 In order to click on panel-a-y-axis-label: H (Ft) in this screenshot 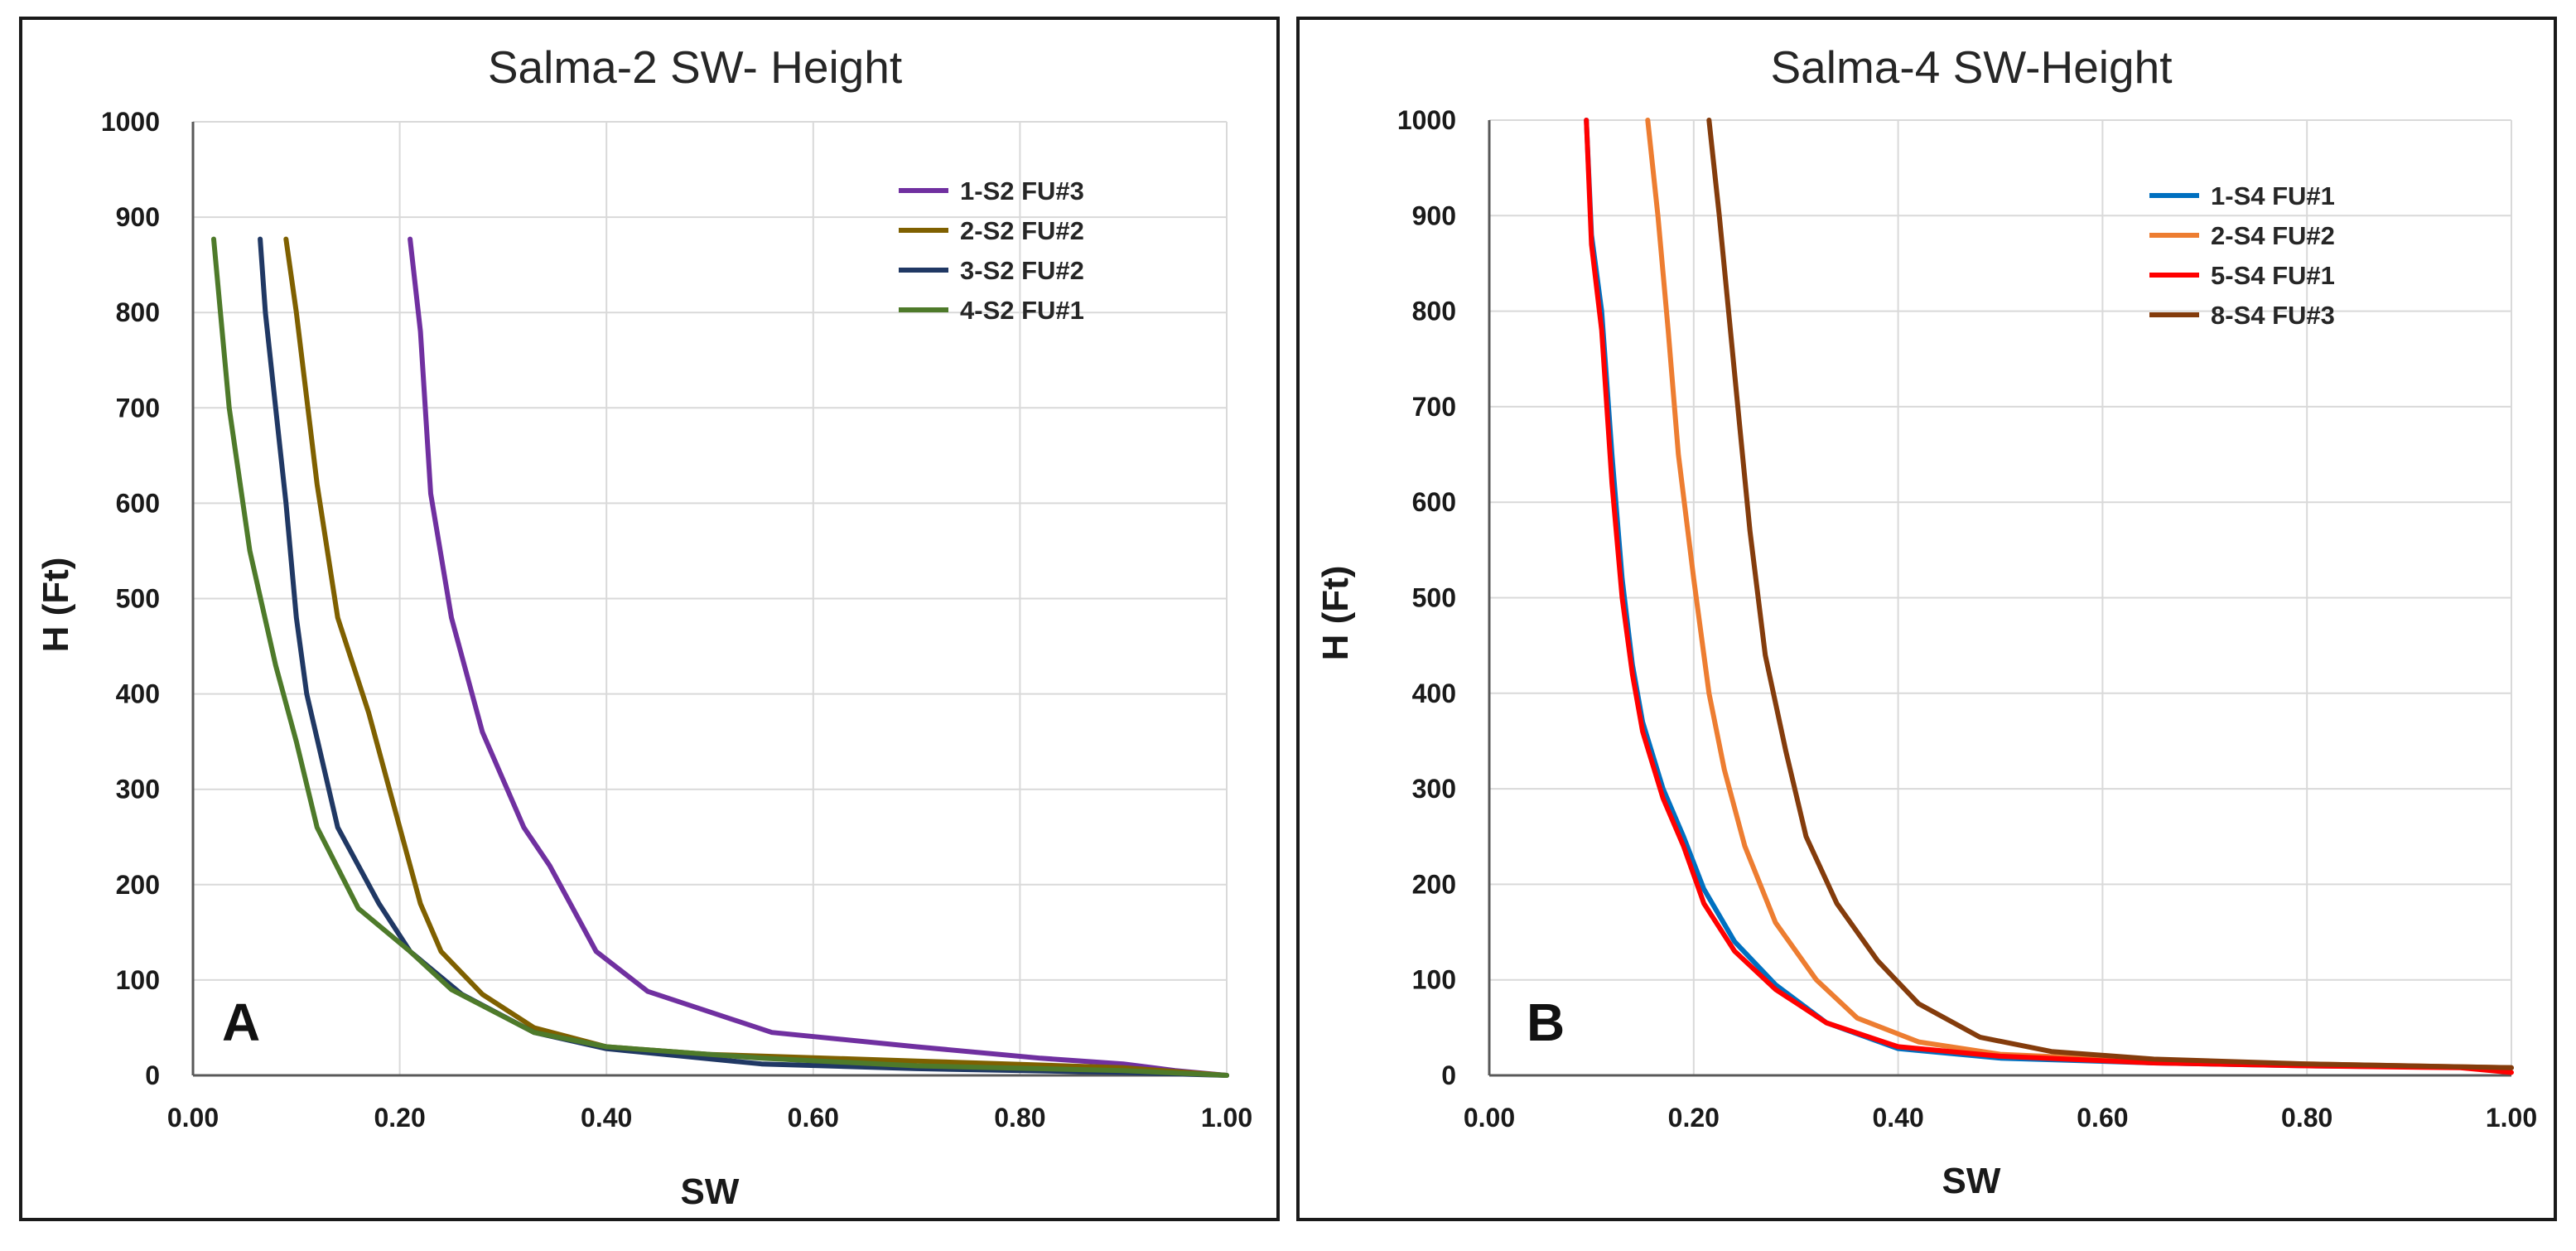, I will do `click(56, 605)`.